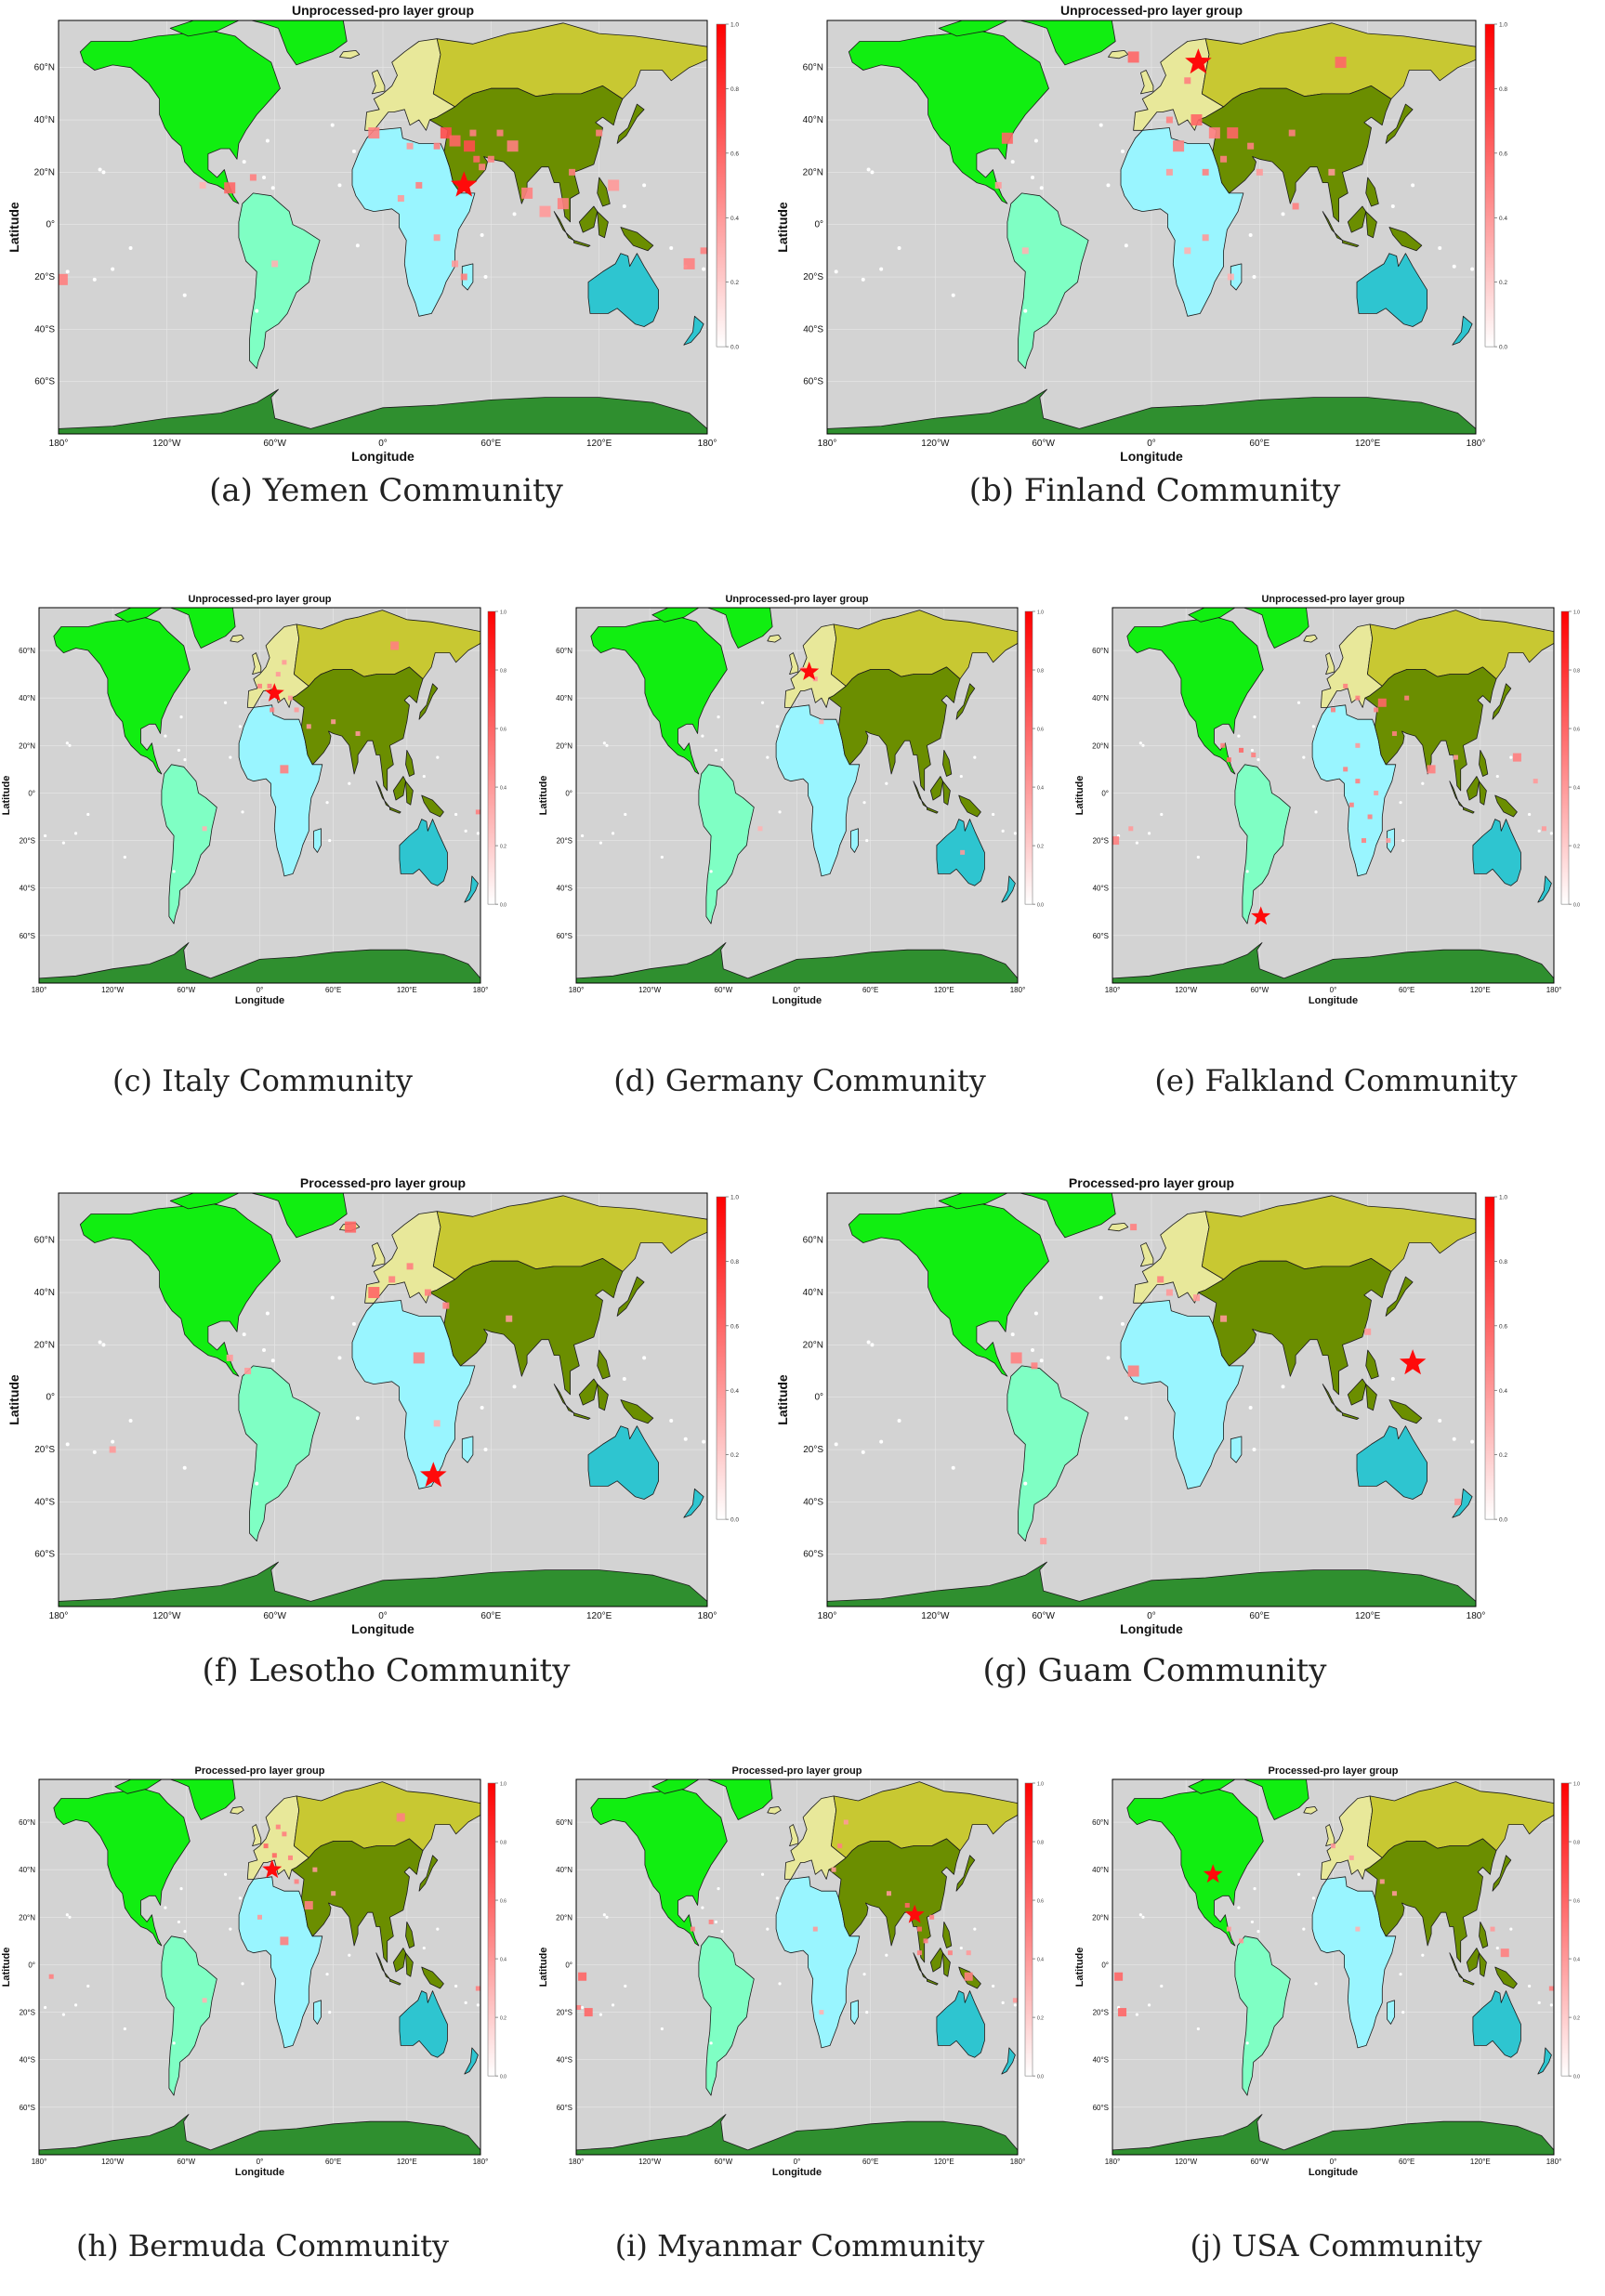 The width and height of the screenshot is (1605, 2296). I want to click on map-title: Processed-pro layer group, so click(797, 1771).